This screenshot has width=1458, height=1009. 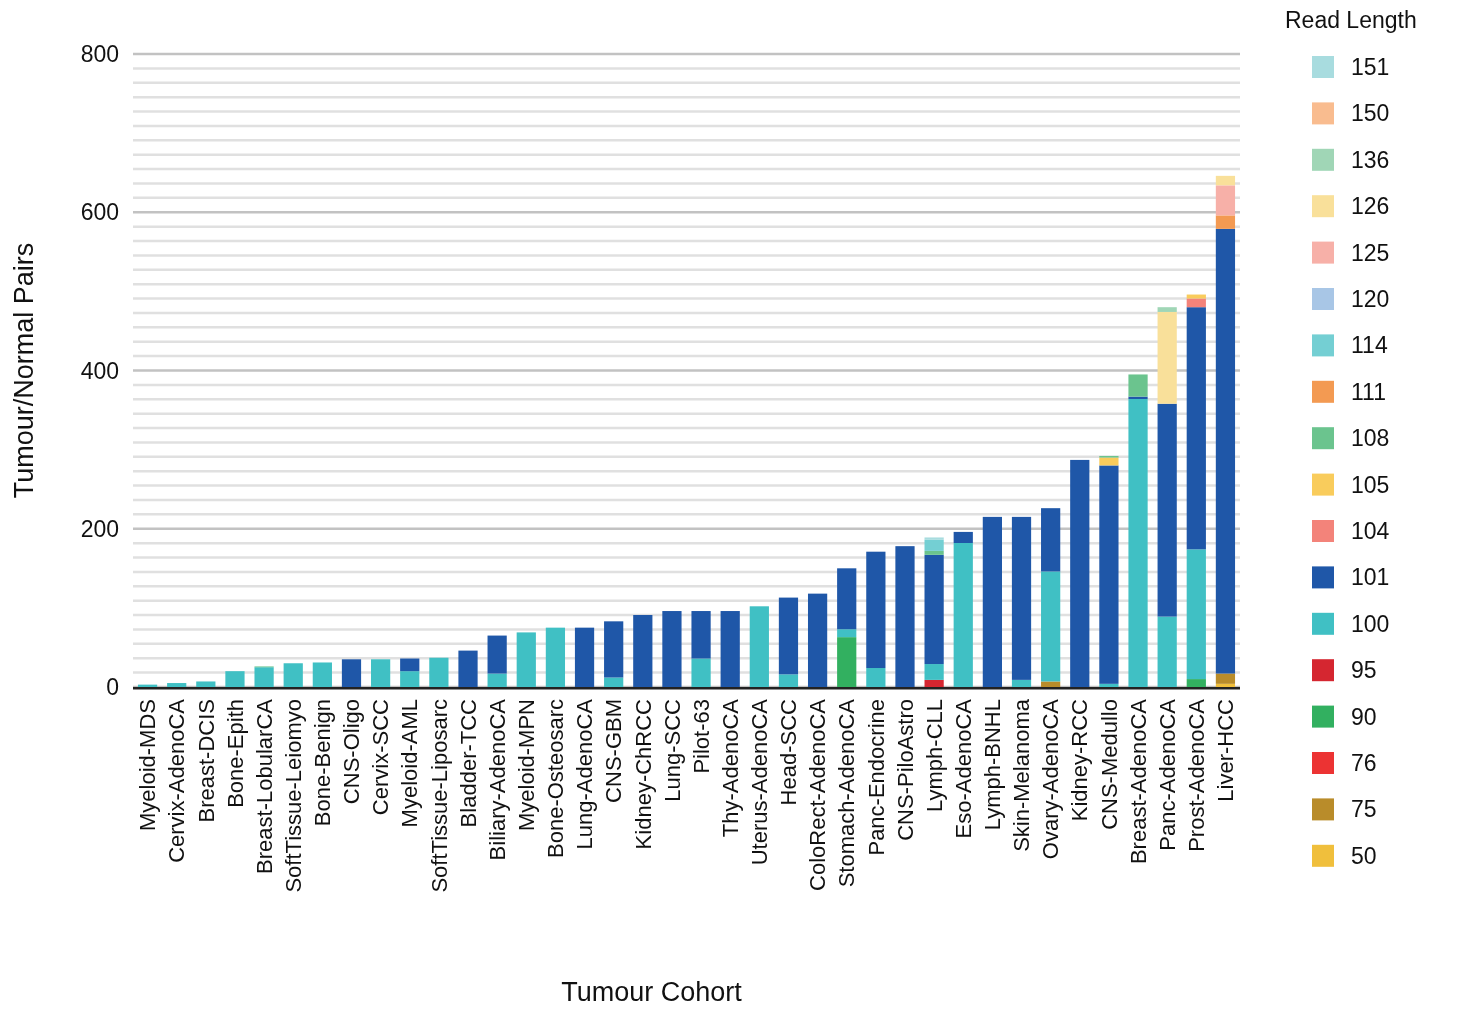 I want to click on x-tick-label: Bone-Osteosarc, so click(x=556, y=778).